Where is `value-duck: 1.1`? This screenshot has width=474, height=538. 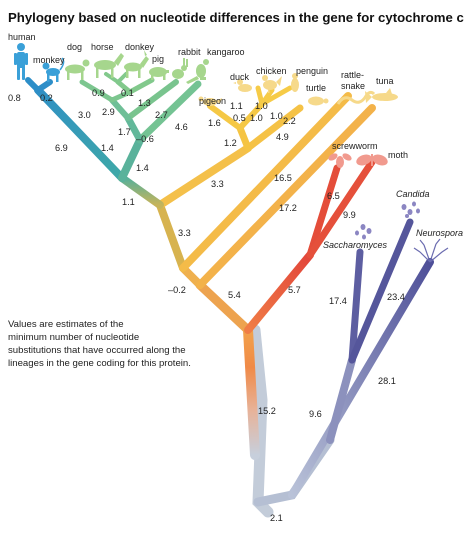
value-duck: 1.1 is located at coordinates (236, 106).